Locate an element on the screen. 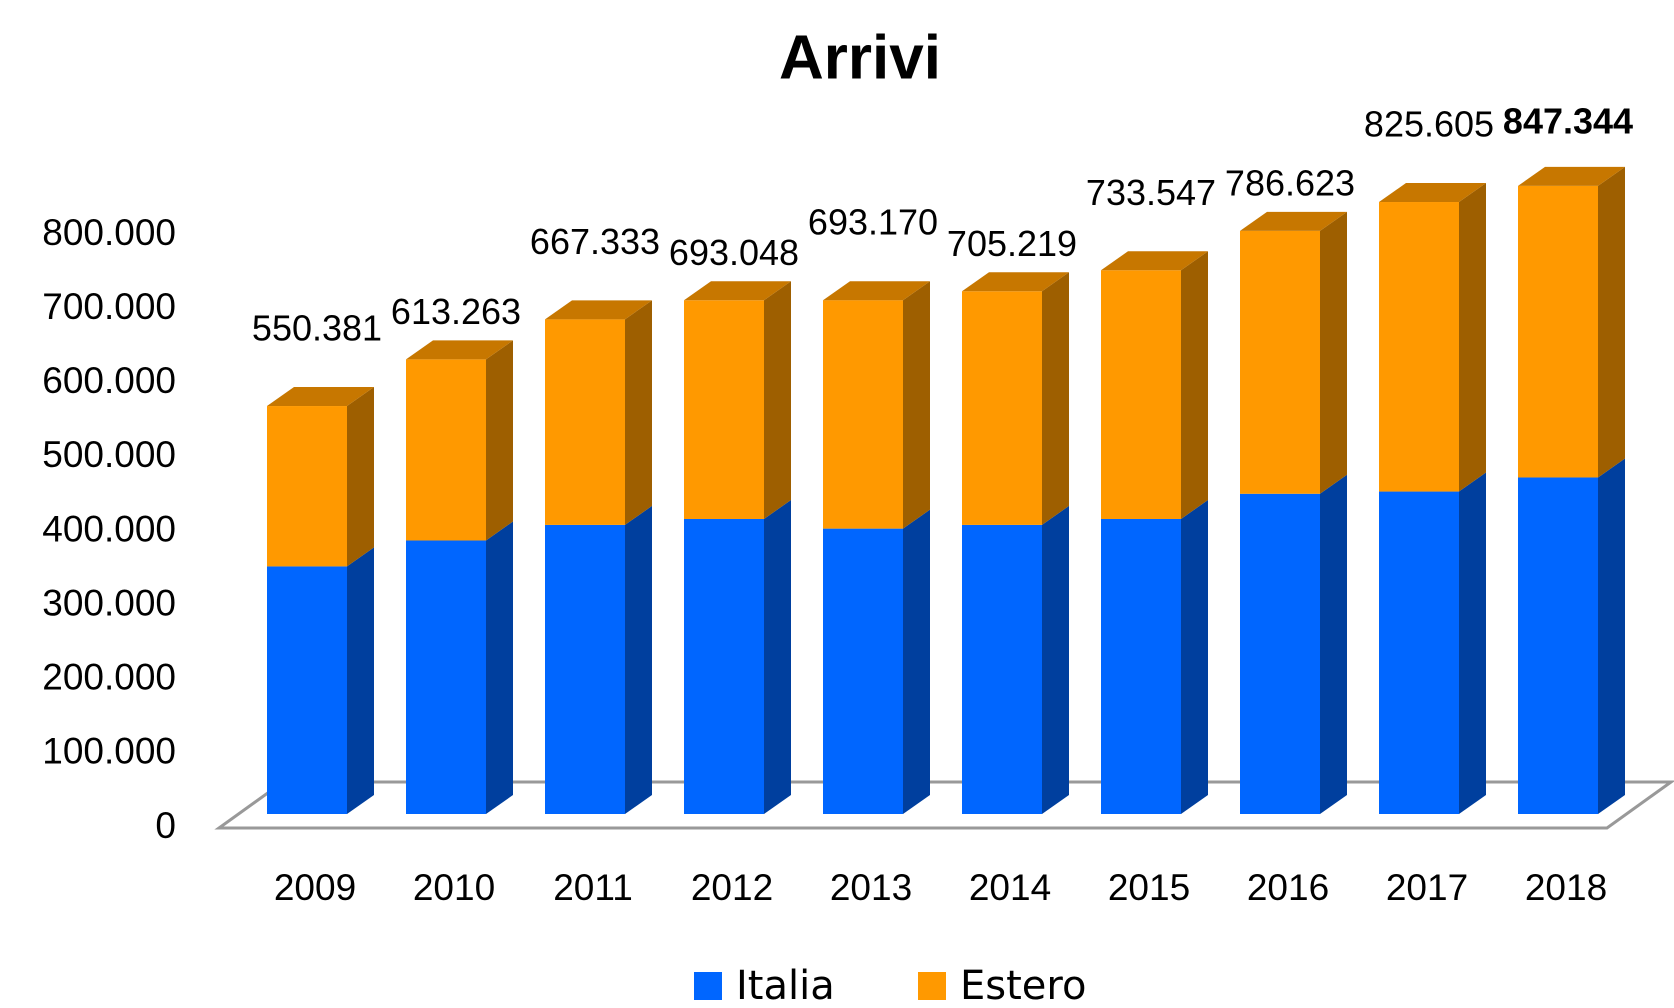  value-label: 693.048 is located at coordinates (734, 252).